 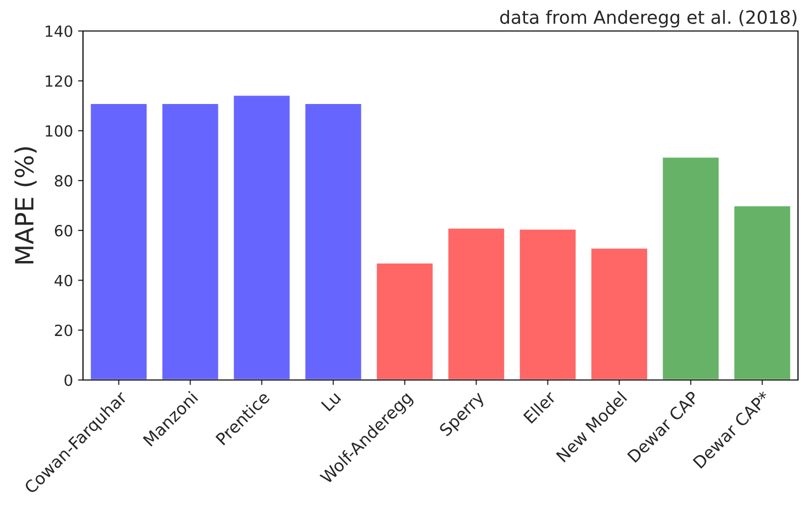 I want to click on y-tick-label: 0, so click(x=68, y=380).